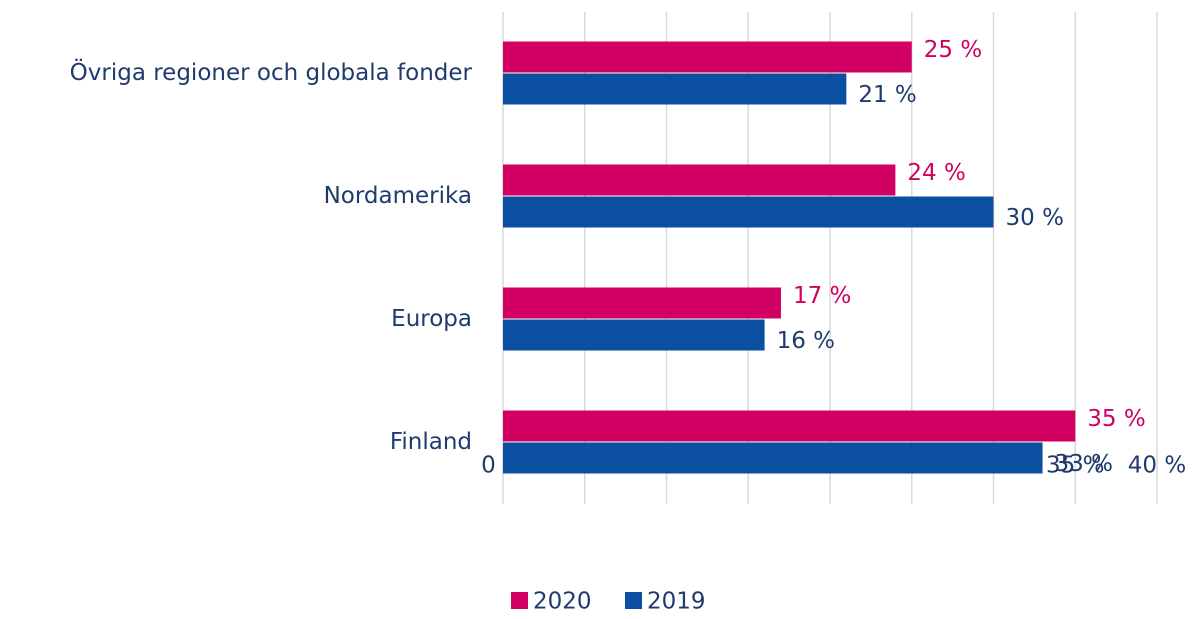 The height and width of the screenshot is (619, 1198). Describe the element at coordinates (1157, 466) in the screenshot. I see `x-tick-label: 40 %` at that location.